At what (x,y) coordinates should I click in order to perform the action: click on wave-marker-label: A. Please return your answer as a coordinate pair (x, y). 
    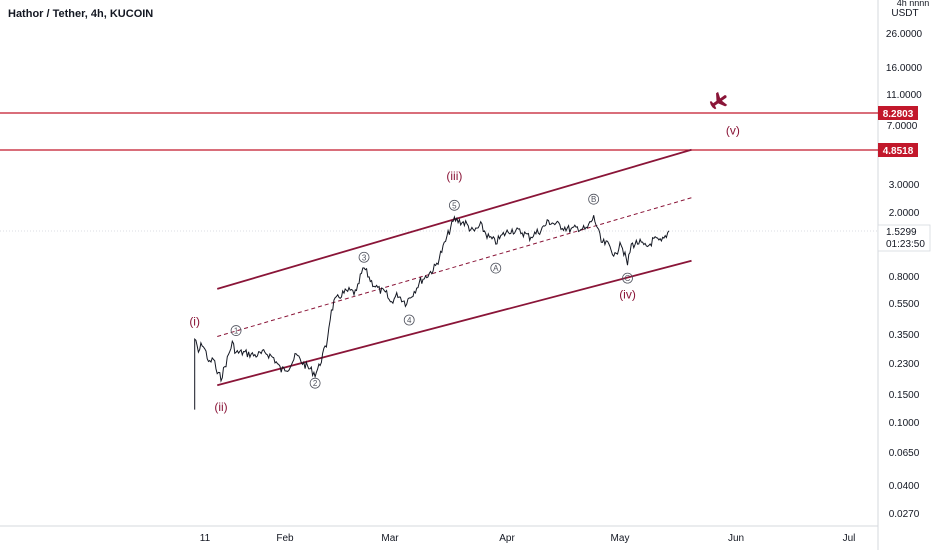
    Looking at the image, I should click on (496, 268).